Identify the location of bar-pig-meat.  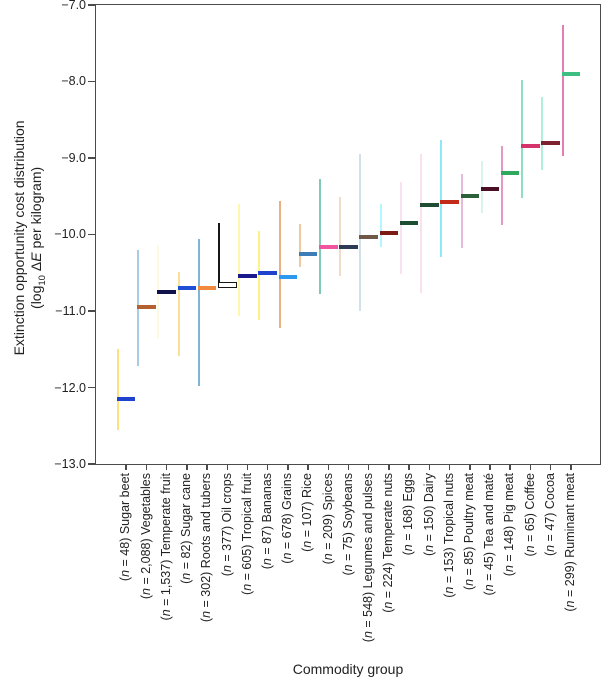
(501, 186).